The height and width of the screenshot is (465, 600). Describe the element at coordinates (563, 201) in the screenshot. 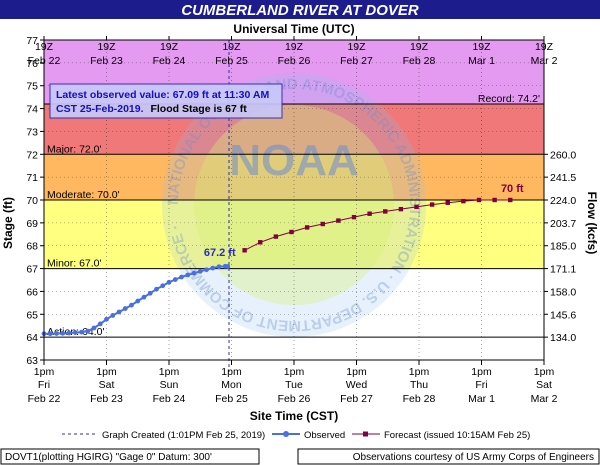

I see `right-tick-label: 224.0` at that location.